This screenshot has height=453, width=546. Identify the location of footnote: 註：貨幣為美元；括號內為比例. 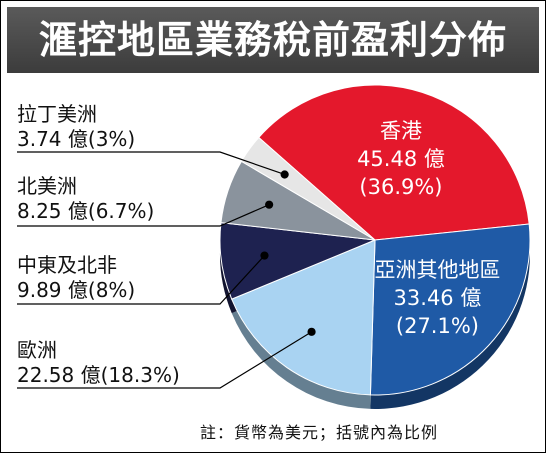
(319, 432).